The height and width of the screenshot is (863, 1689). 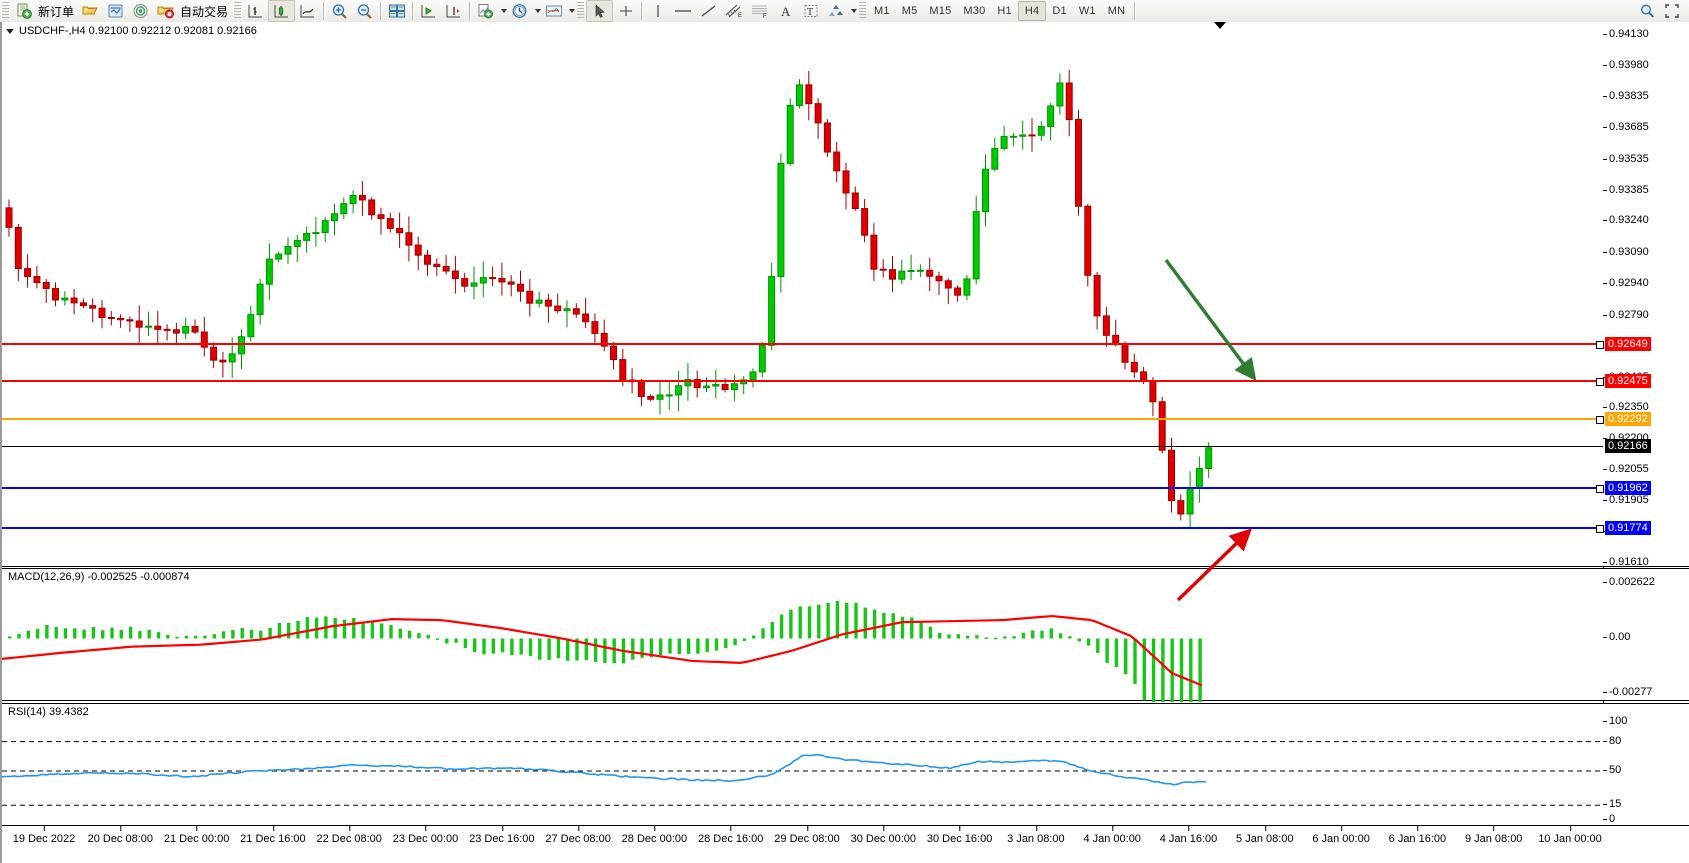 I want to click on time-tick-label: 21 Dec 16:00, so click(x=273, y=835).